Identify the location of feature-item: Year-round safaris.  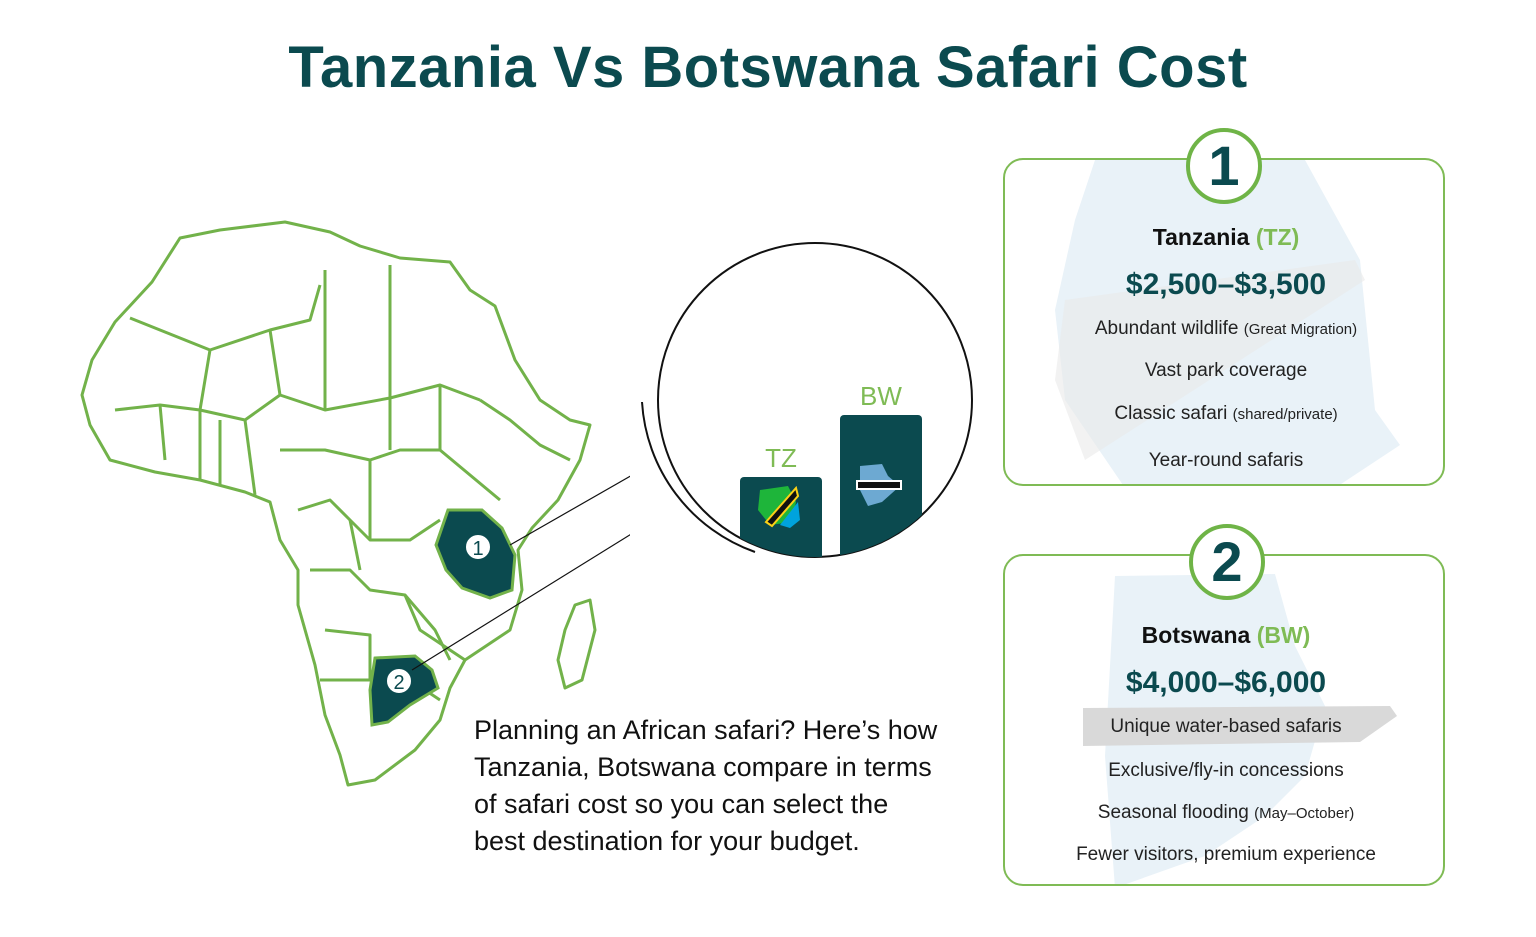
(1226, 460).